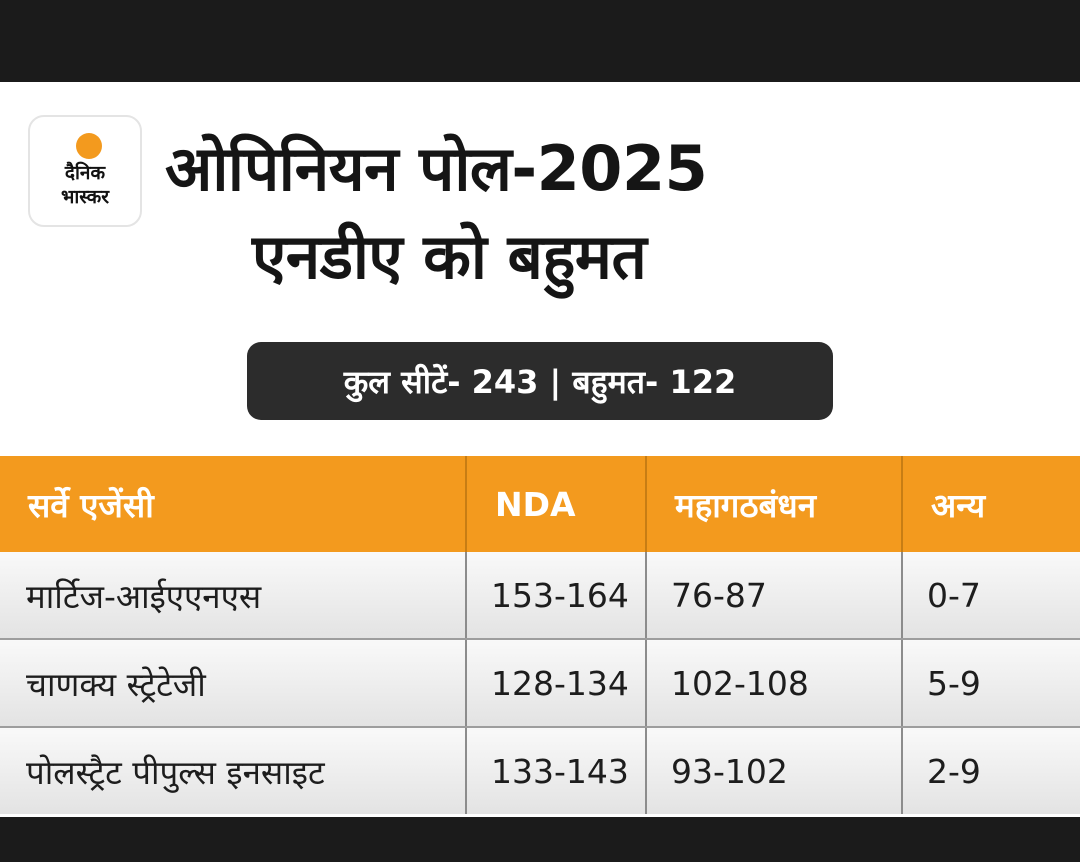  I want to click on seat-summary-badge: कुल सीटें- 243 | बहुमत- 122, so click(540, 381).